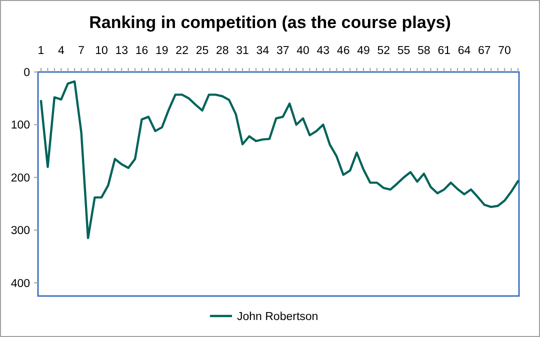 Image resolution: width=540 pixels, height=337 pixels. I want to click on y-tick-label: 100, so click(20, 126).